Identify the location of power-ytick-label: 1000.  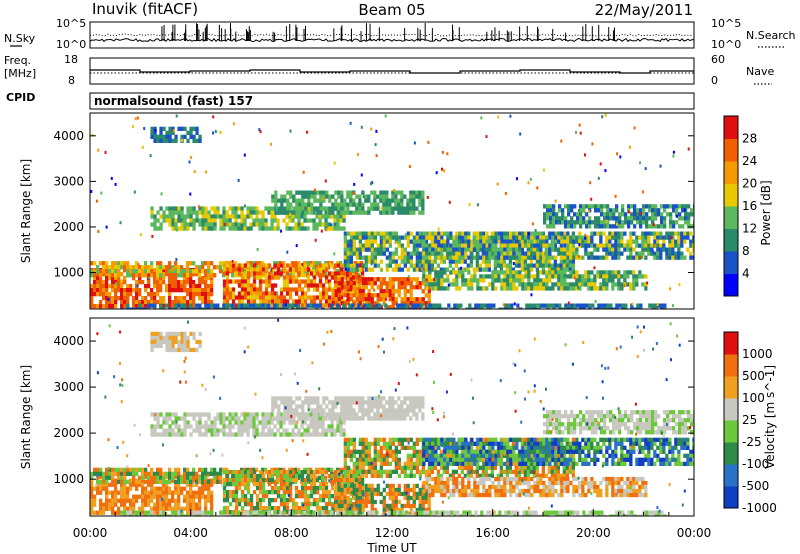
(68, 273).